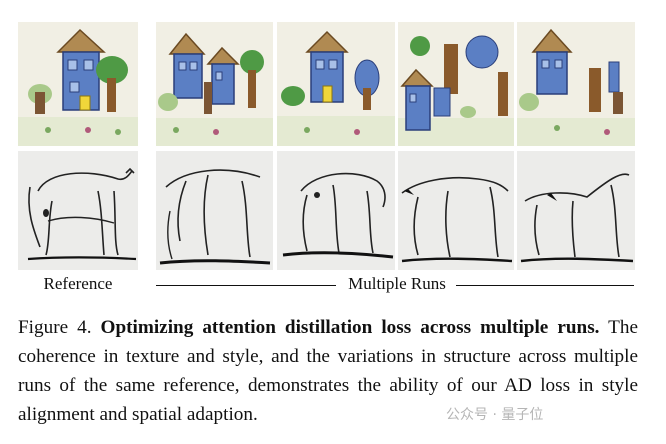 This screenshot has width=666, height=444. Describe the element at coordinates (246, 285) in the screenshot. I see `runs-bracket-left` at that location.